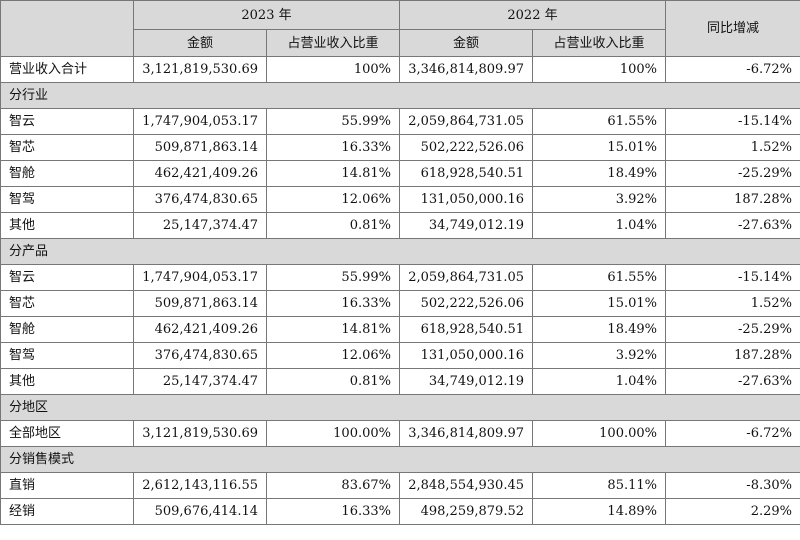  I want to click on ratio-2022: 100.00%, so click(599, 433).